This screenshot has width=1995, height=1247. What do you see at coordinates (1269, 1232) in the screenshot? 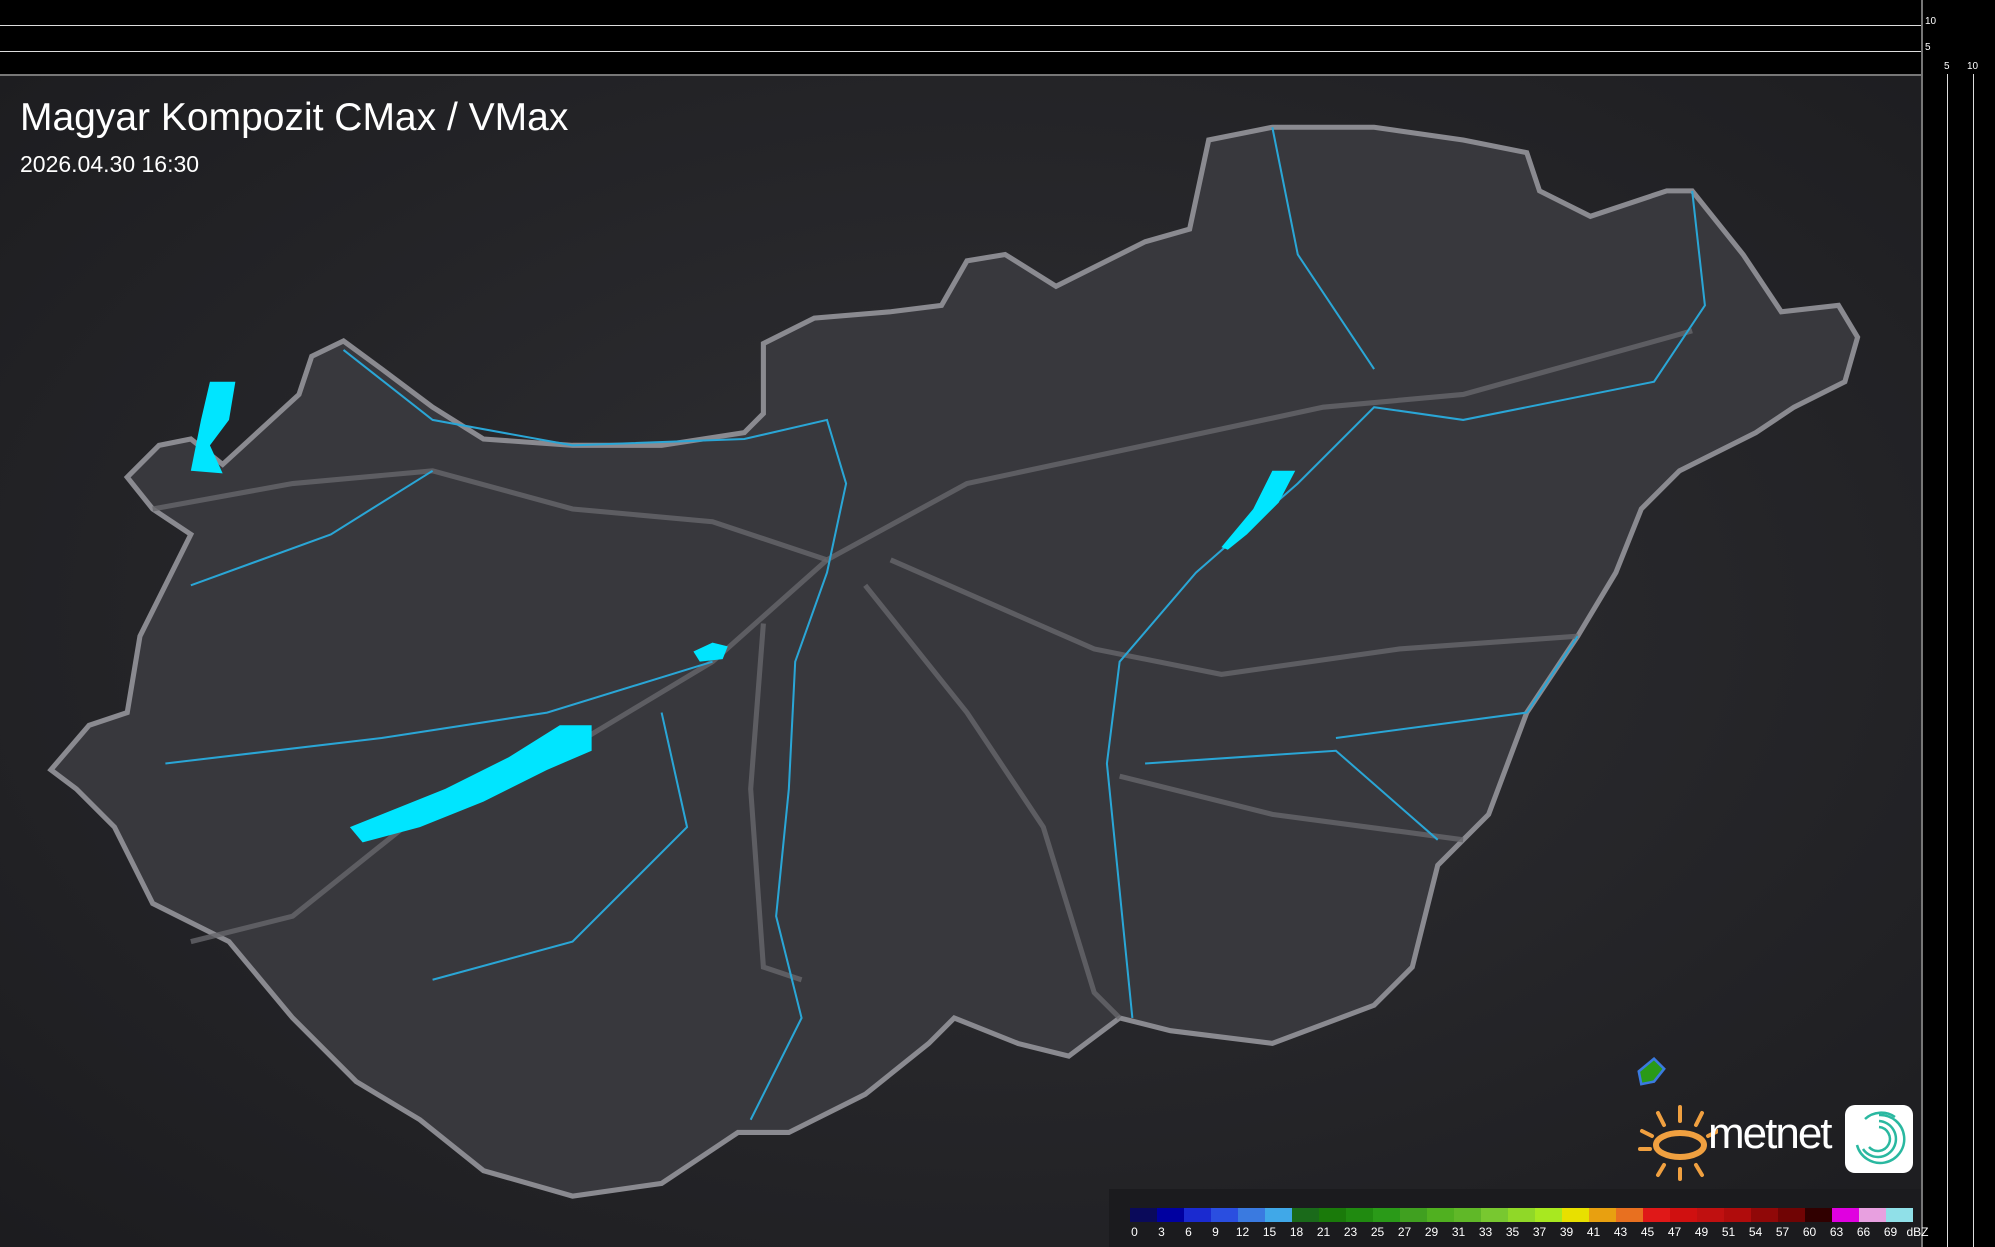
I see `legend-label: 15` at bounding box center [1269, 1232].